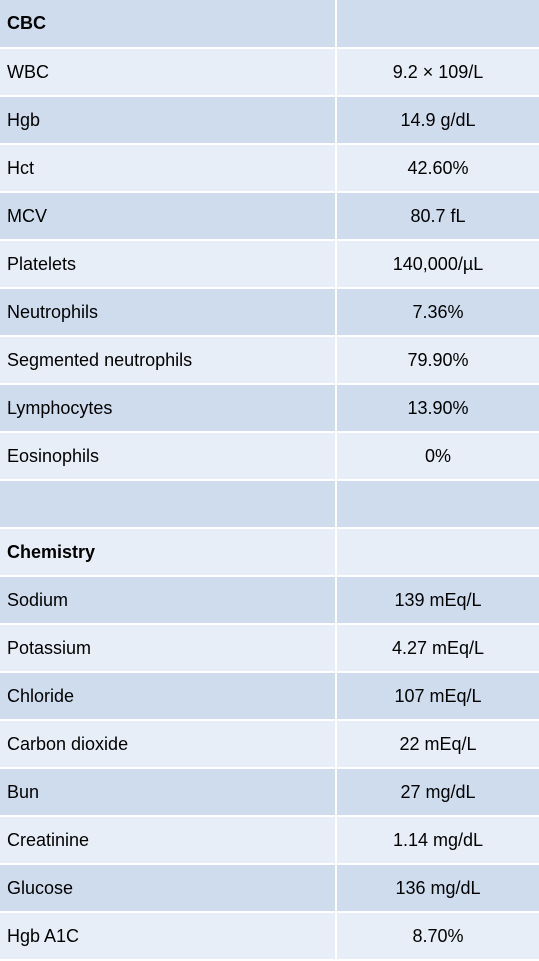 The width and height of the screenshot is (539, 961). I want to click on test-value-cell: 8.70%, so click(438, 937).